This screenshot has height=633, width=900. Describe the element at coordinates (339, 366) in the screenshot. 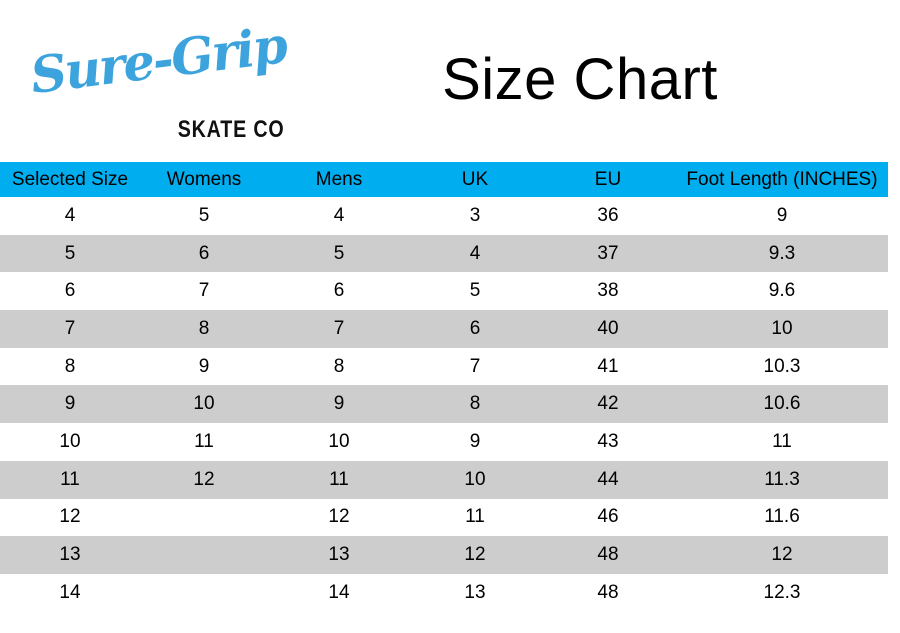

I see `cell-mens: 8` at that location.